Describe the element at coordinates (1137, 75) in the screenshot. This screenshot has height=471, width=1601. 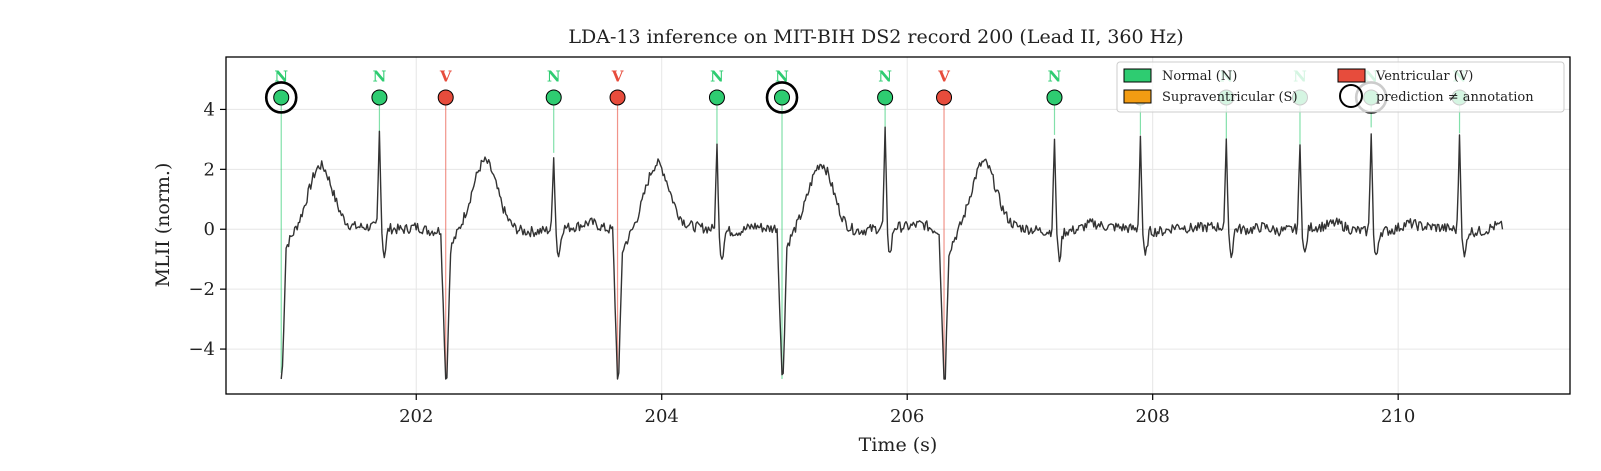
I see `legend-normal-swatch` at that location.